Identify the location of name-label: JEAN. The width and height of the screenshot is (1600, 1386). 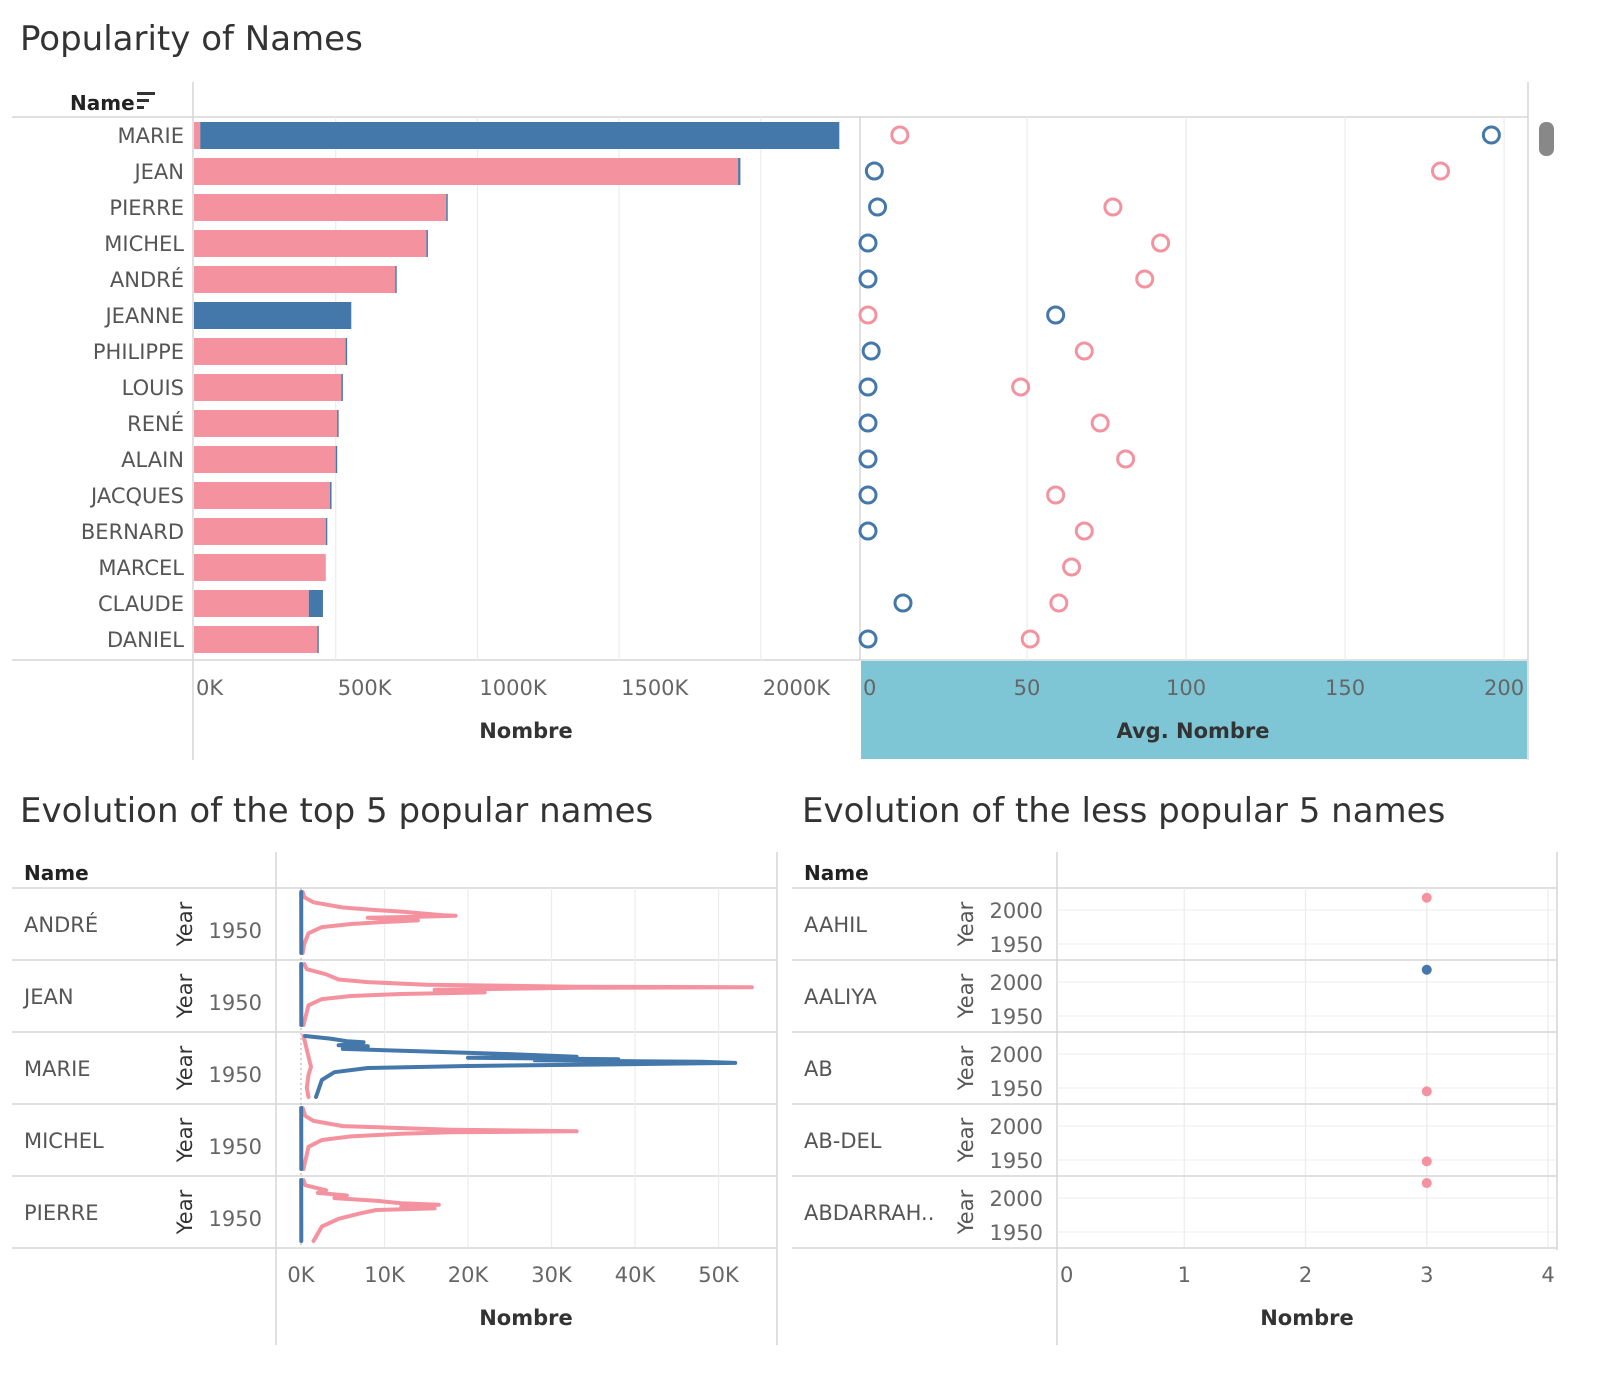
(158, 172).